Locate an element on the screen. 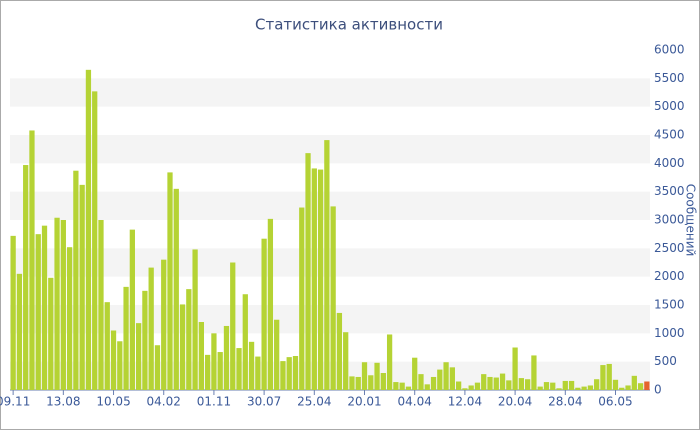 The image size is (700, 430). x-tick-label: 12.04 is located at coordinates (465, 402).